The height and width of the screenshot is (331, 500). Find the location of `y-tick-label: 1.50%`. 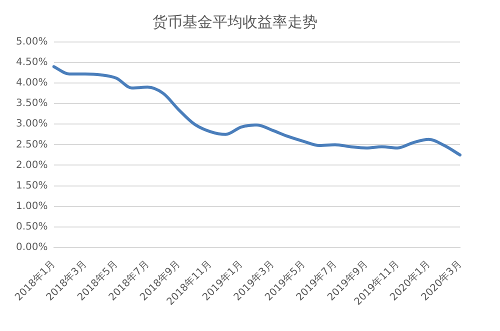

y-tick-label: 1.50% is located at coordinates (32, 186).